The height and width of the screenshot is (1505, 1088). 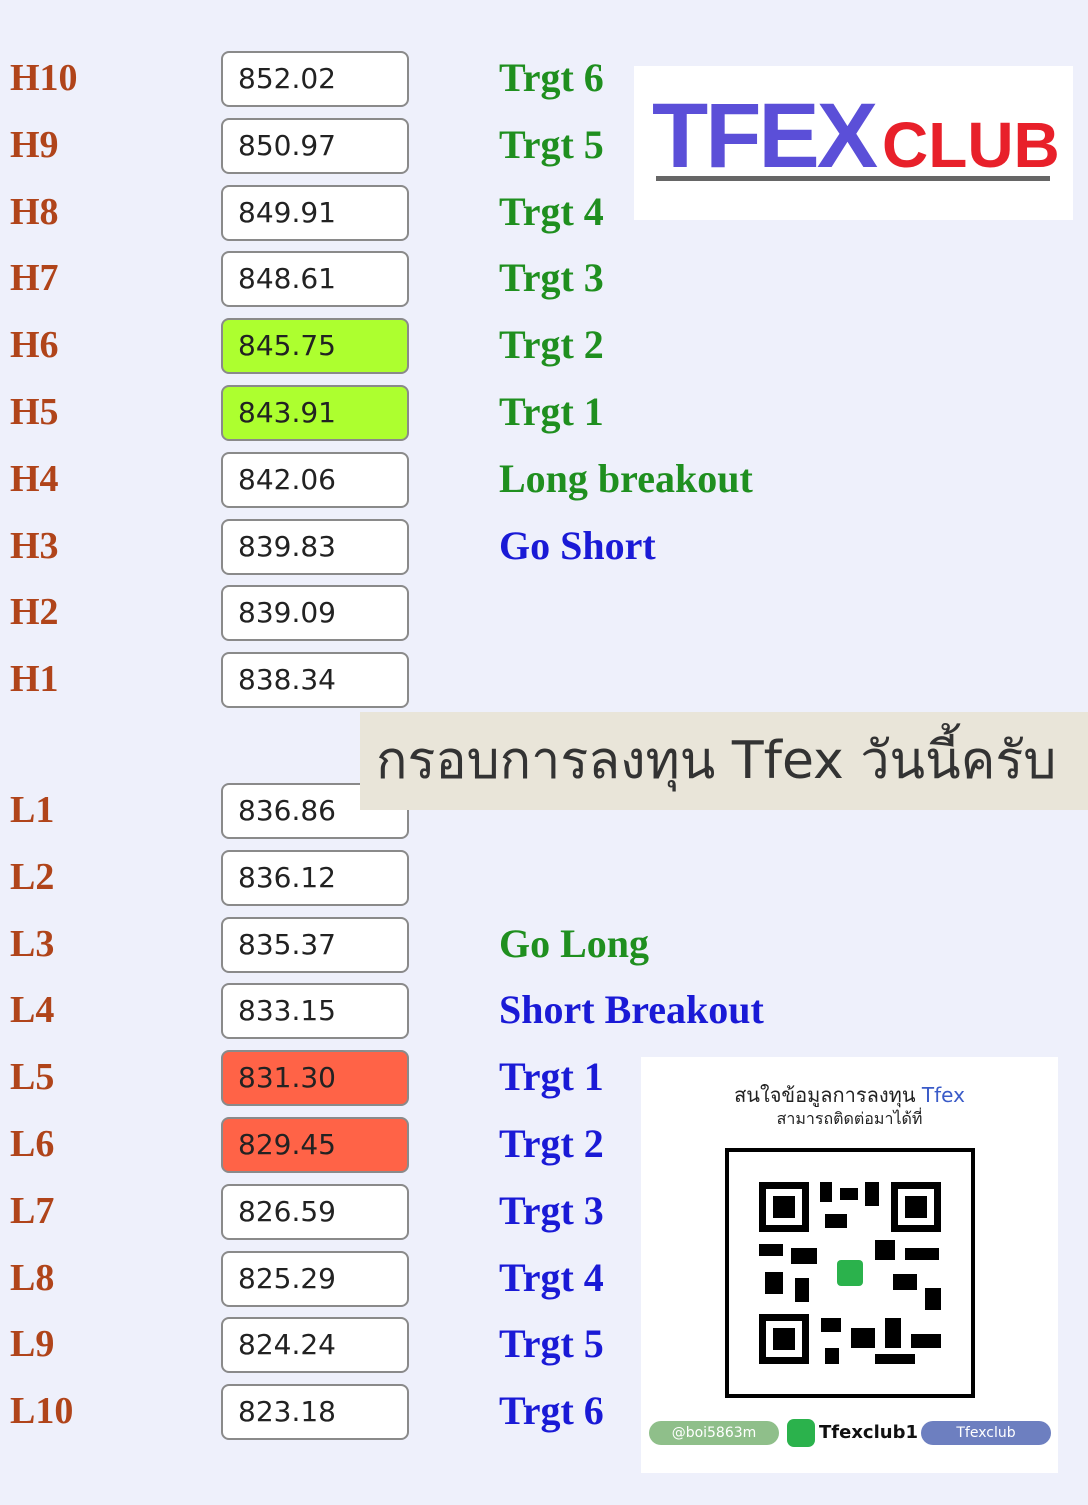 What do you see at coordinates (32, 1077) in the screenshot?
I see `level-label: L5` at bounding box center [32, 1077].